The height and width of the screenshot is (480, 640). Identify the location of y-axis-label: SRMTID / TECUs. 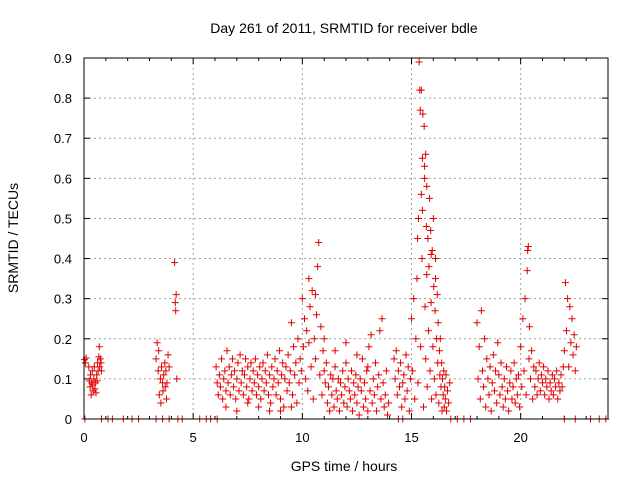
(13, 238).